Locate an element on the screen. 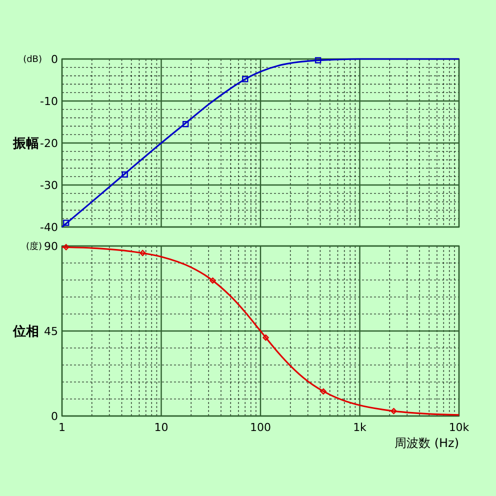 Image resolution: width=496 pixels, height=496 pixels. y-tick-label: 45 is located at coordinates (51, 331).